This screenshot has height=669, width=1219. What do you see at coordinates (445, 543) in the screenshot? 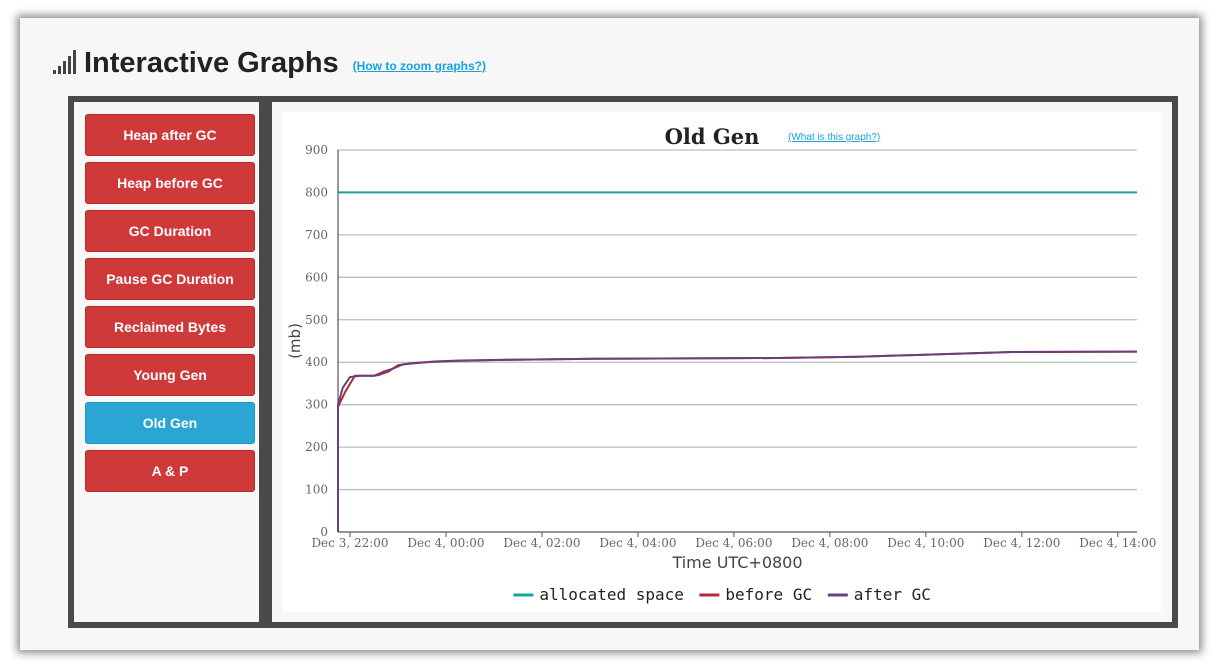
I see `x-tick-label: Dec 4, 00:00` at bounding box center [445, 543].